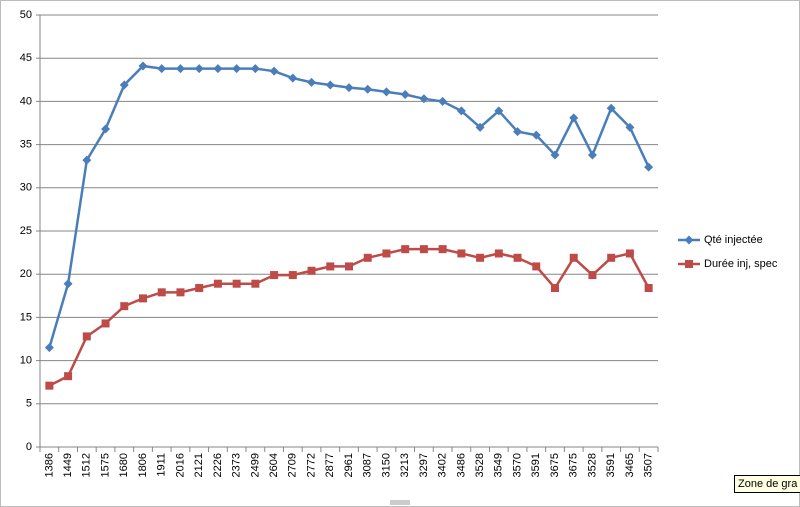 The width and height of the screenshot is (800, 507). Describe the element at coordinates (26, 231) in the screenshot. I see `y-tick-label: 25` at that location.